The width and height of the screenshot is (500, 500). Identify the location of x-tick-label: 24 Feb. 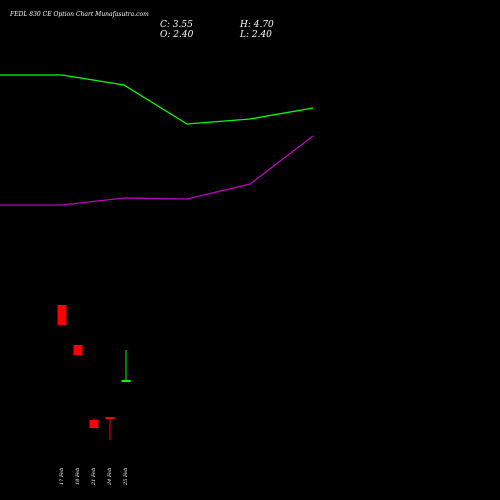
(110, 477).